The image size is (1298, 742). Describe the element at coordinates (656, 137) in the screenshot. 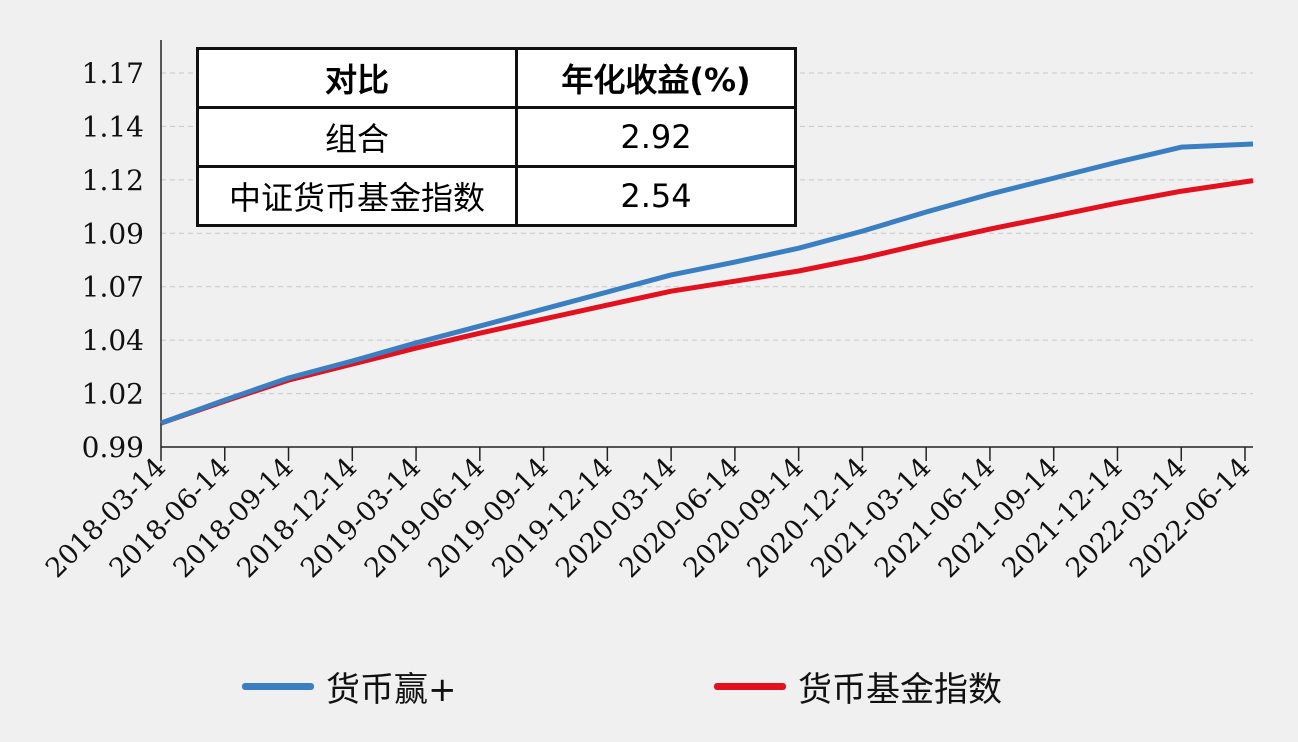

I see `table-cell: 2.92` at that location.